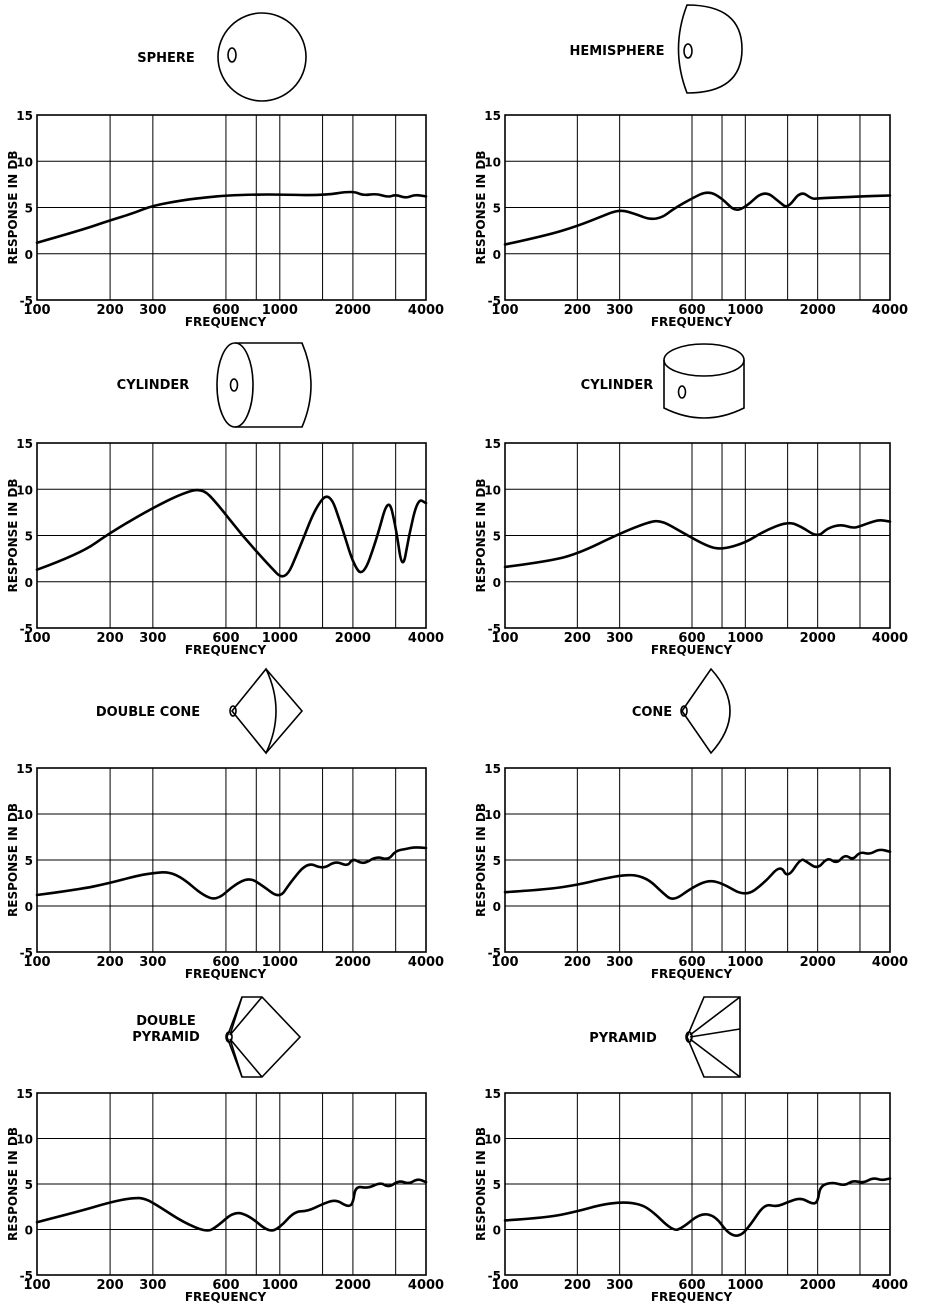  I want to click on cylinder-top-icon, so click(704, 360).